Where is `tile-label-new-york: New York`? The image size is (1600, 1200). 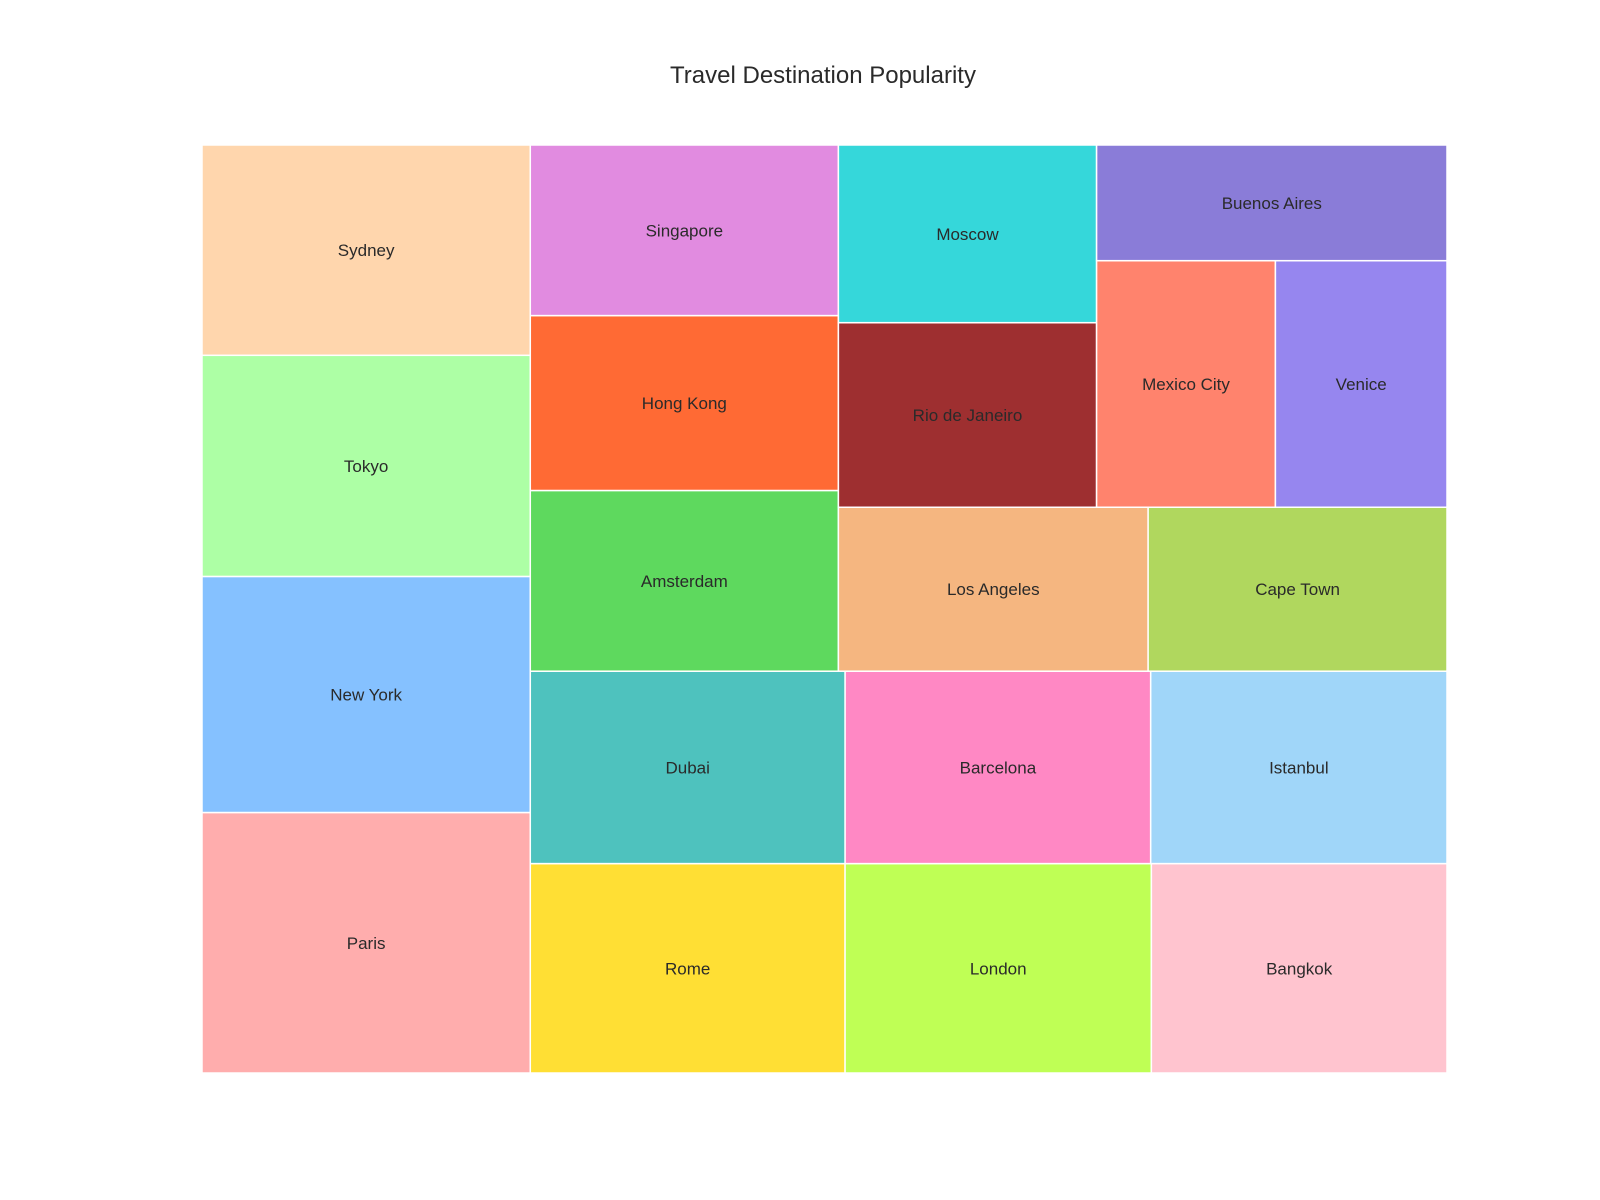
tile-label-new-york: New York is located at coordinates (366, 694).